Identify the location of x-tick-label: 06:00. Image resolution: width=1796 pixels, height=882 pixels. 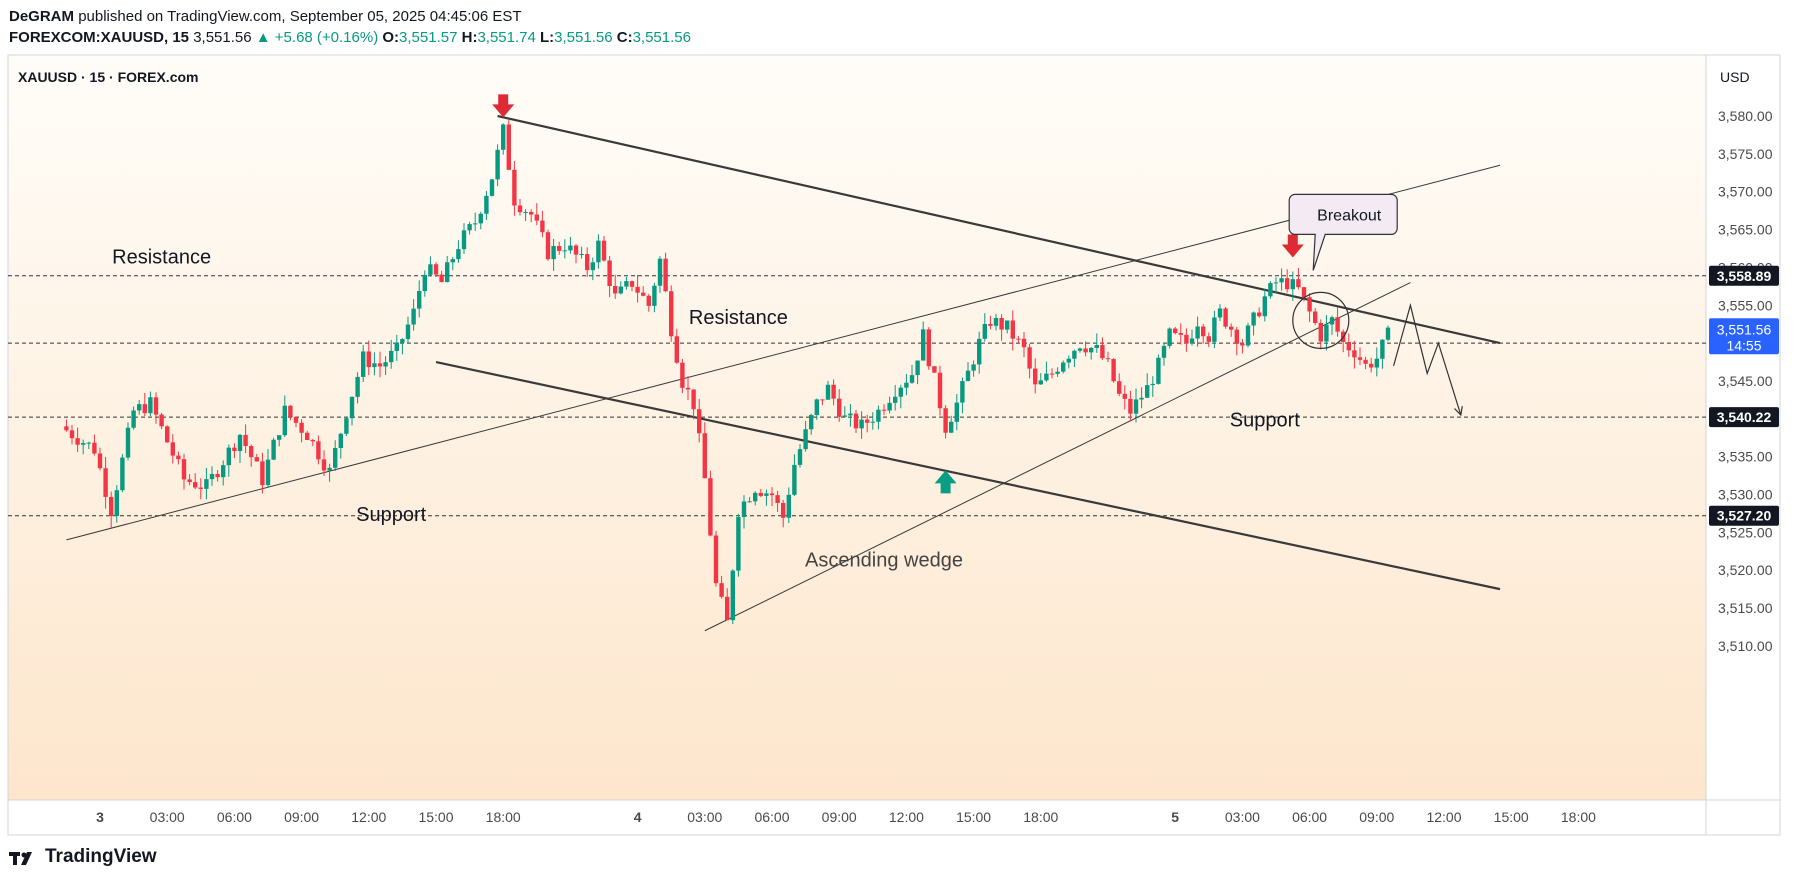
(771, 817).